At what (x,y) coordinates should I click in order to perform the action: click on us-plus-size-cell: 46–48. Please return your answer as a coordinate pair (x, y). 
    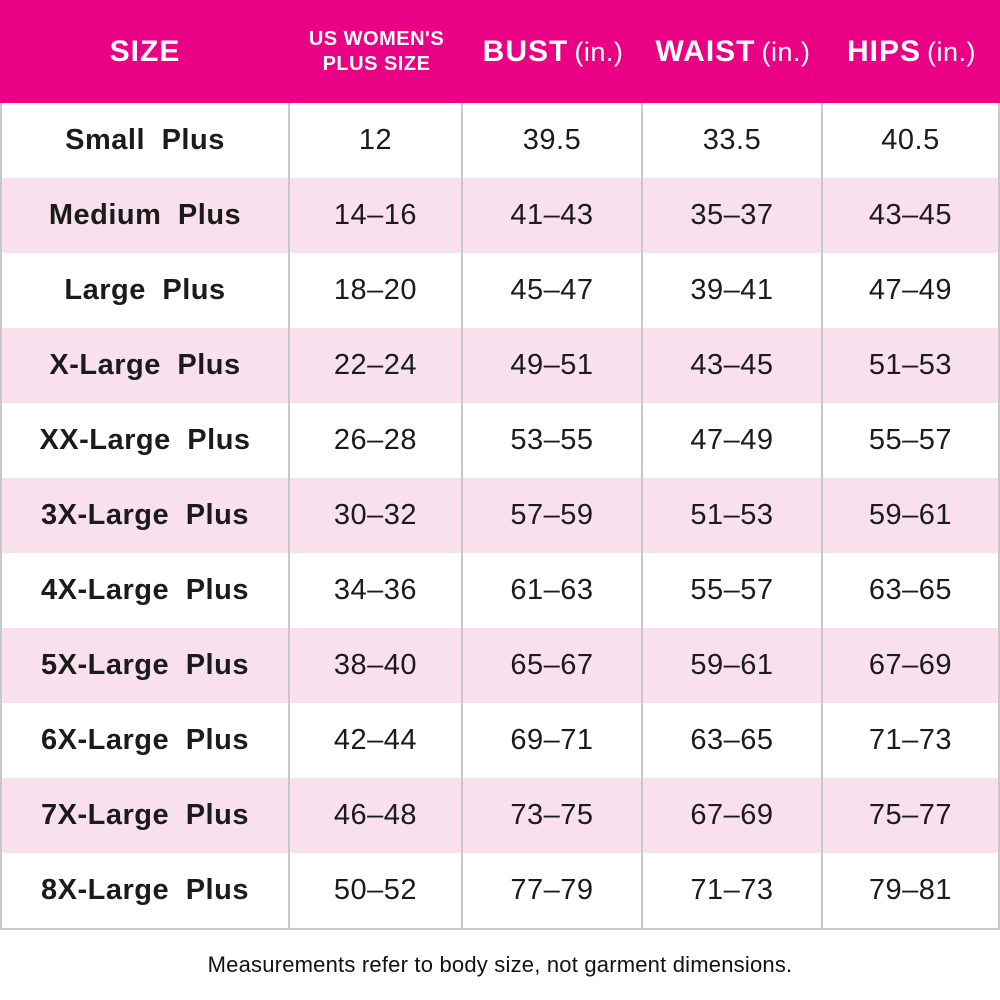
    Looking at the image, I should click on (376, 815).